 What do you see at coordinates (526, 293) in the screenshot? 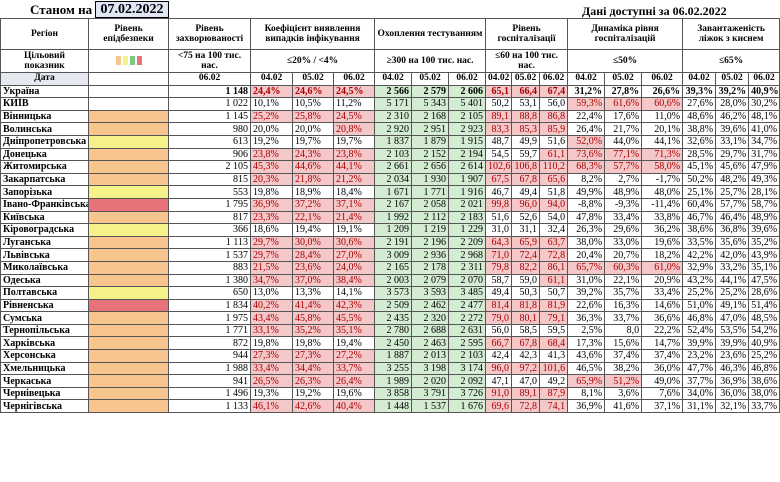
I see `hospitalization-value: 50,3` at bounding box center [526, 293].